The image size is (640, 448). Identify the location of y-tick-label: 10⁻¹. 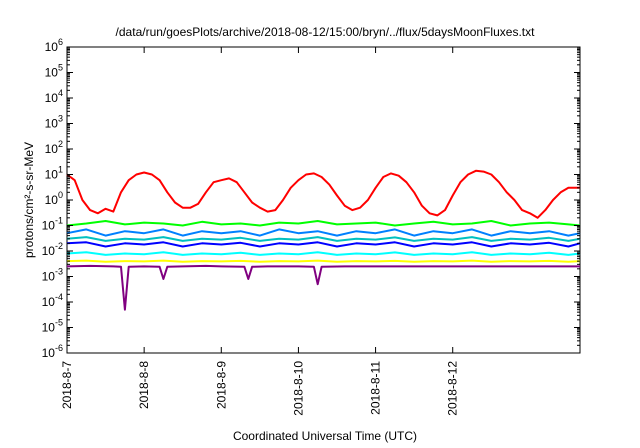
(52, 224).